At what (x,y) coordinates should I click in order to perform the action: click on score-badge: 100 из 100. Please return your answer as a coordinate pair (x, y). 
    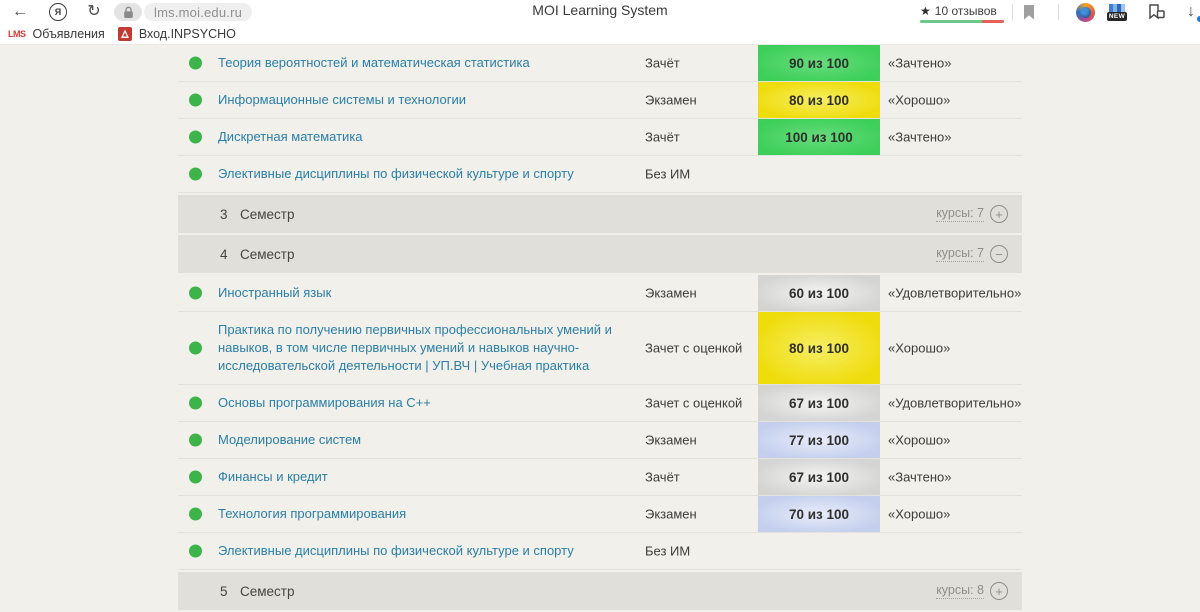
    Looking at the image, I should click on (819, 137).